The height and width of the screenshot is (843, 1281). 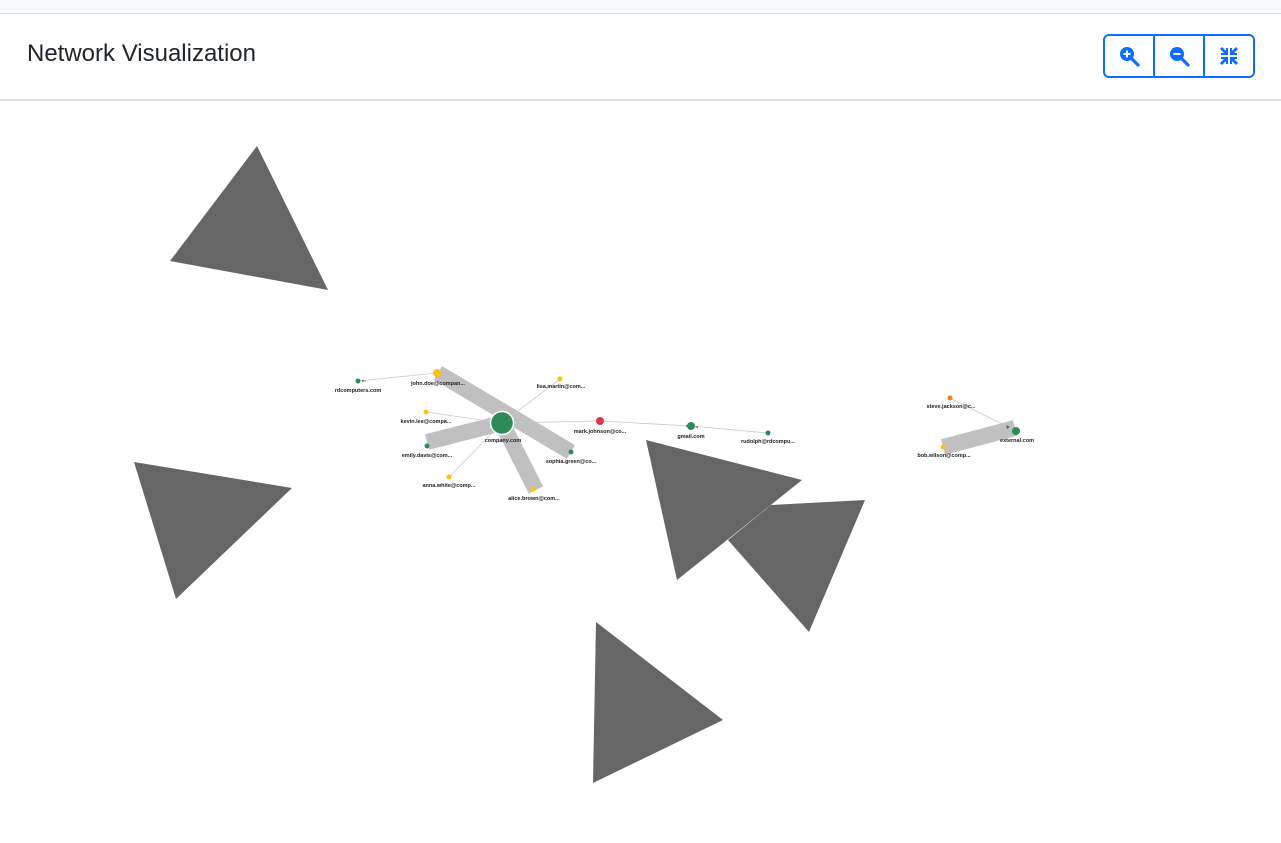 What do you see at coordinates (1016, 431) in the screenshot?
I see `node-external` at bounding box center [1016, 431].